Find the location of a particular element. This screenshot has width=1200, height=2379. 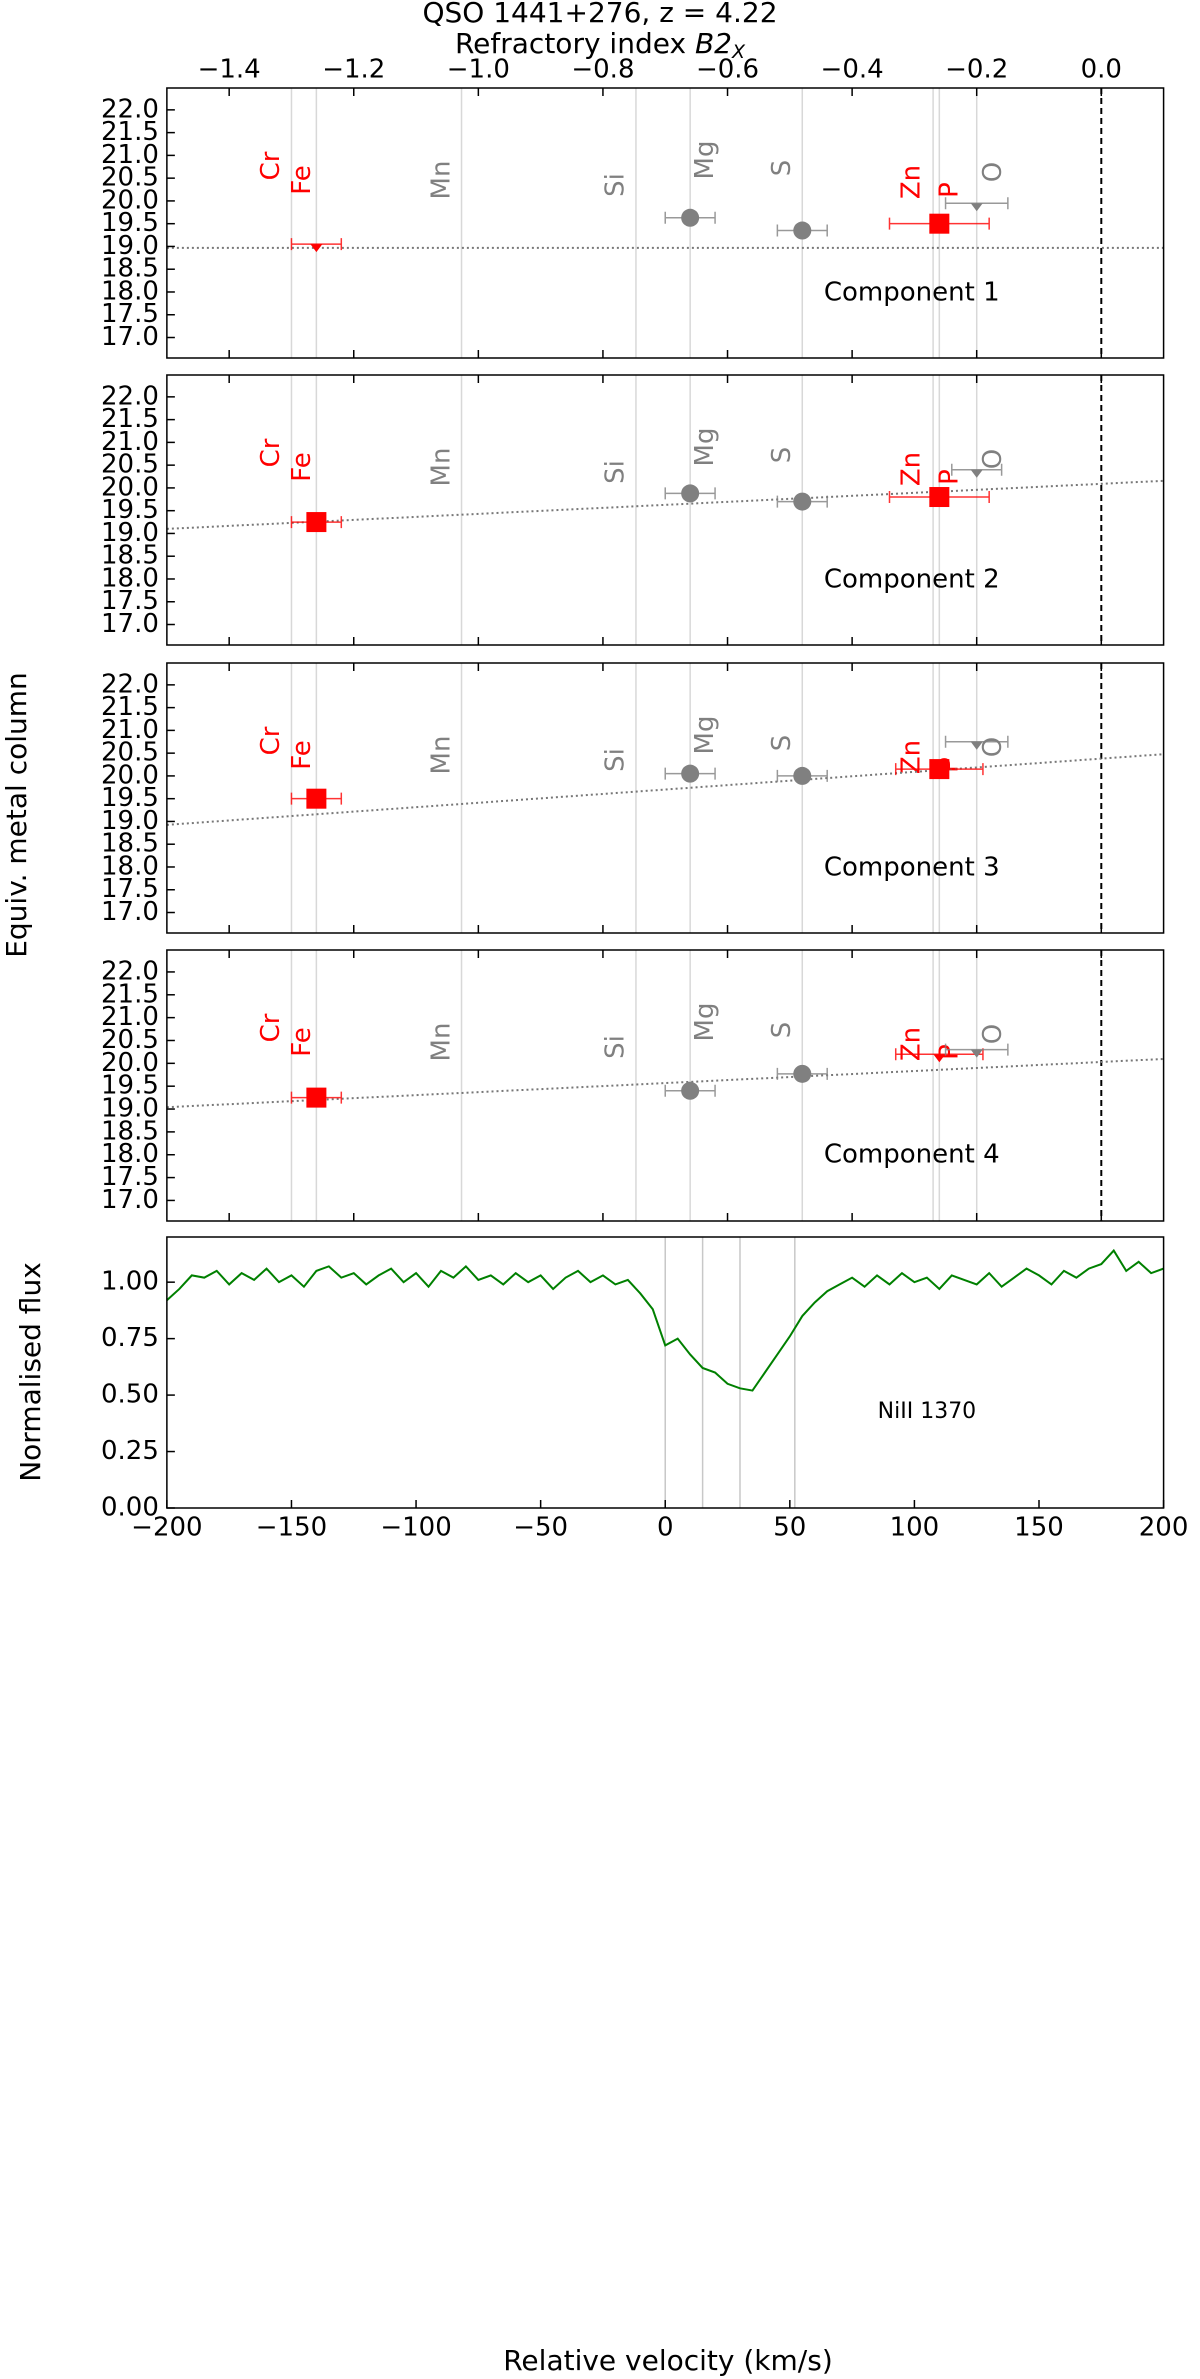

top-tick-label: −0.4 is located at coordinates (852, 70).